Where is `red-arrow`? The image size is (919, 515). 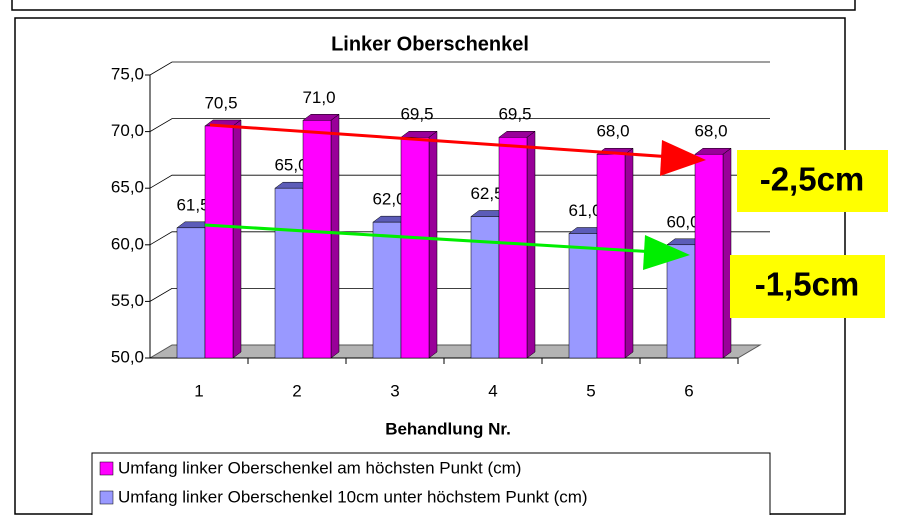 red-arrow is located at coordinates (441, 141).